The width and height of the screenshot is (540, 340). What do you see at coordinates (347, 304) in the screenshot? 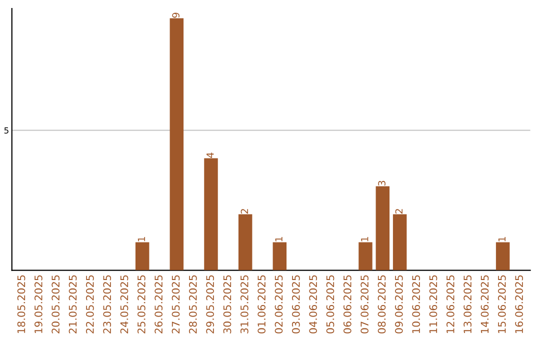
I see `x-tick-label: 06.06.2025` at bounding box center [347, 304].